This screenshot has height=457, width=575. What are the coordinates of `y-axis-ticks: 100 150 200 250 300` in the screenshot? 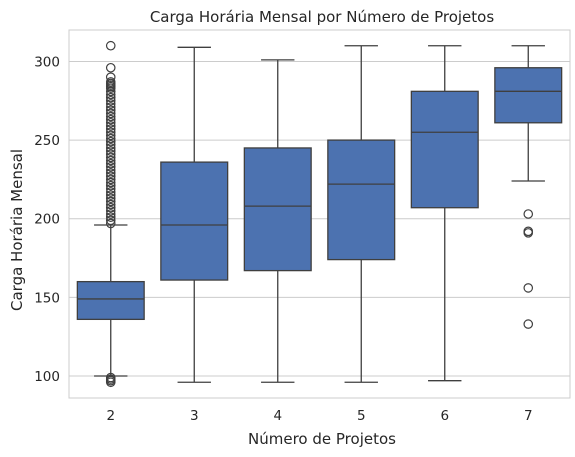 It's located at (47, 219).